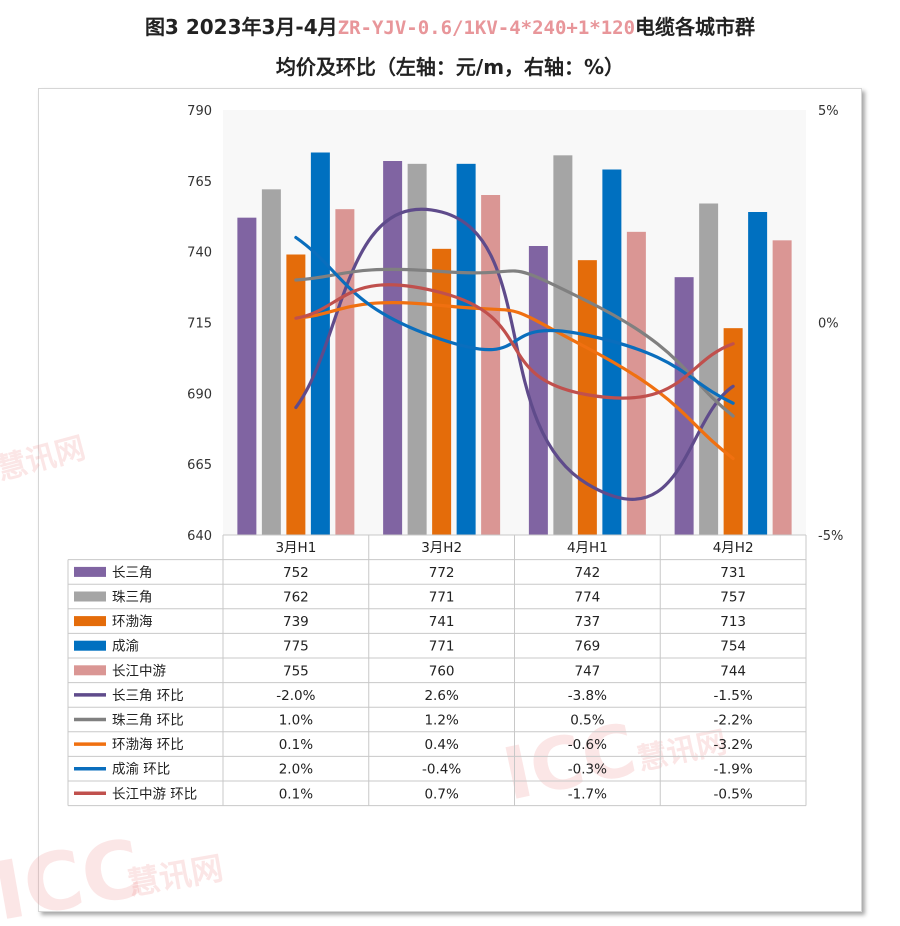  Describe the element at coordinates (587, 721) in the screenshot. I see `table-cell-value: 0.5%` at that location.